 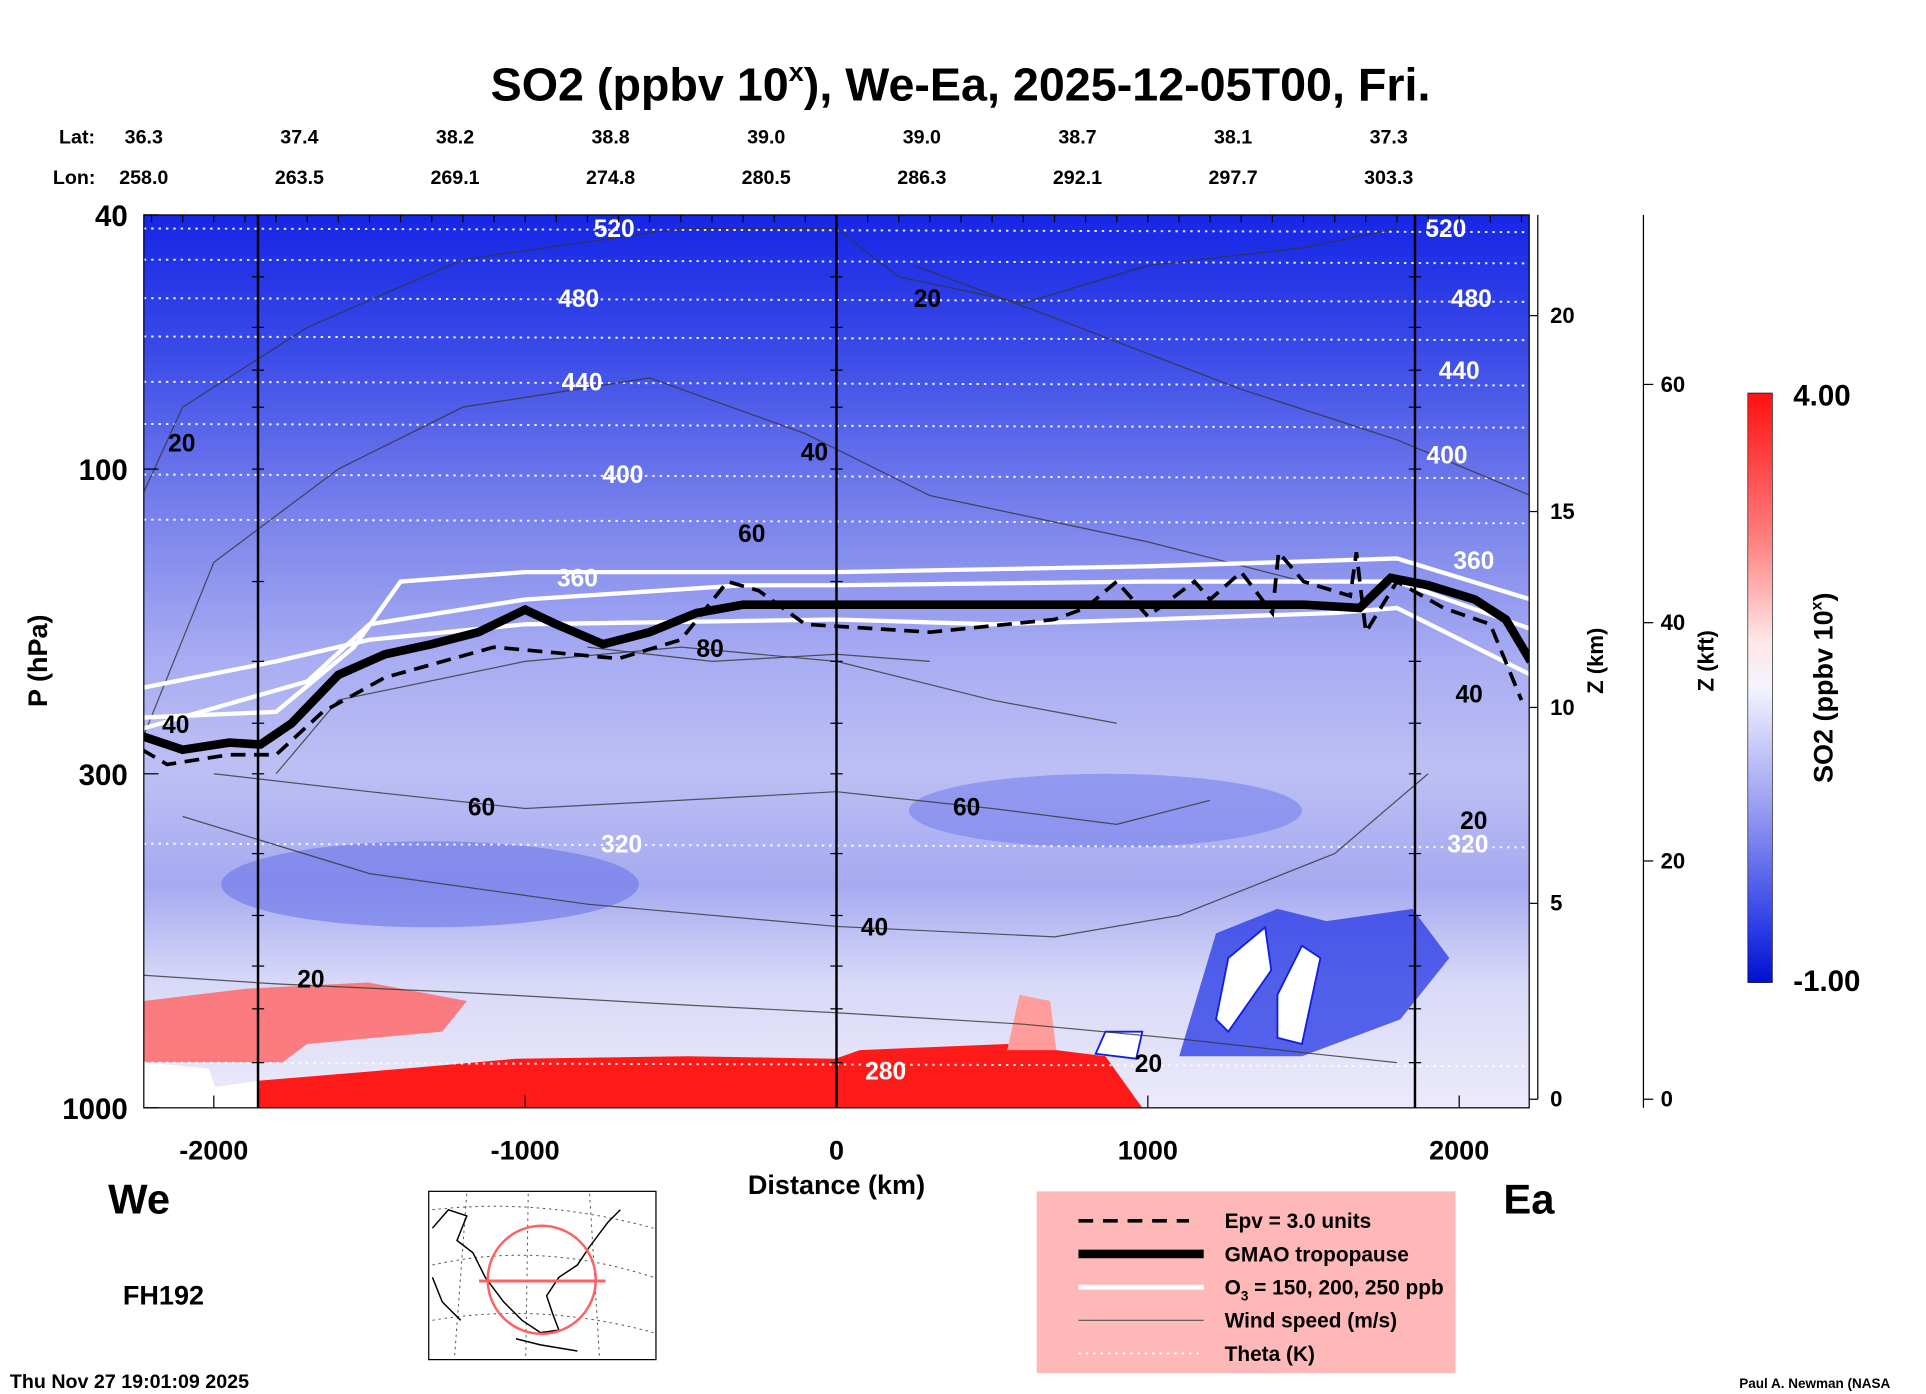 I want to click on lat-value: 38.7, so click(x=1077, y=138).